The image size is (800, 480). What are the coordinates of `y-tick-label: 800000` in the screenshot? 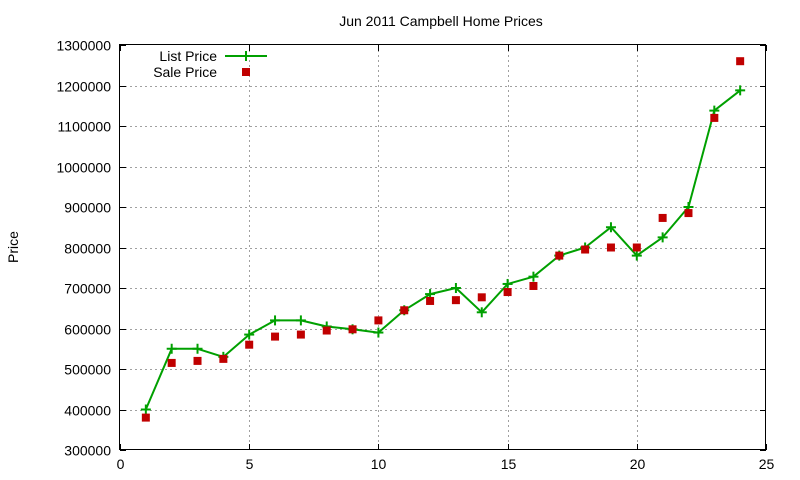 It's located at (87, 249).